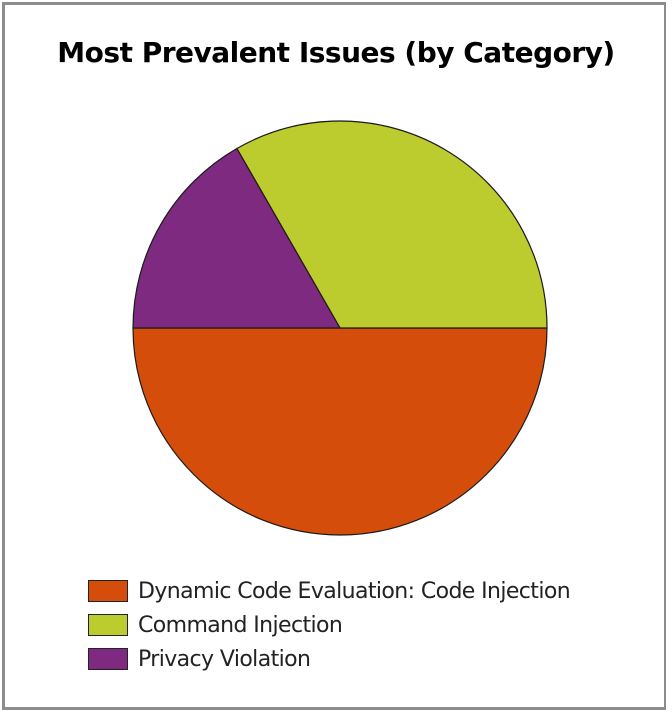  I want to click on legend-item-privacy-violation: Privacy Violation, so click(329, 659).